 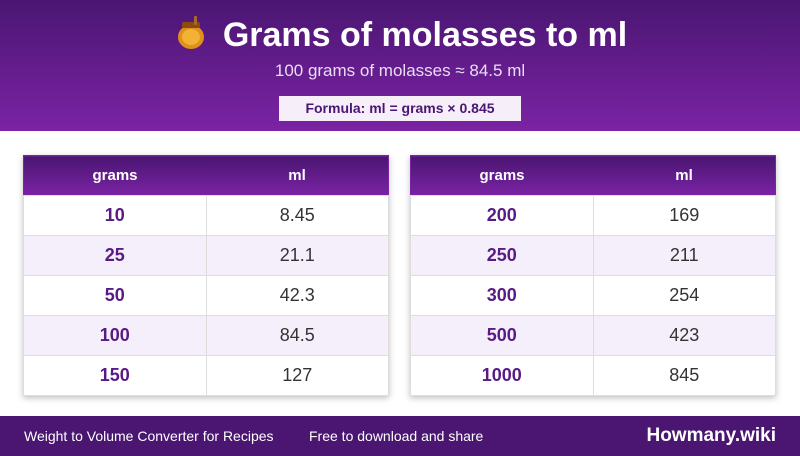 What do you see at coordinates (115, 335) in the screenshot?
I see `cell: 100` at bounding box center [115, 335].